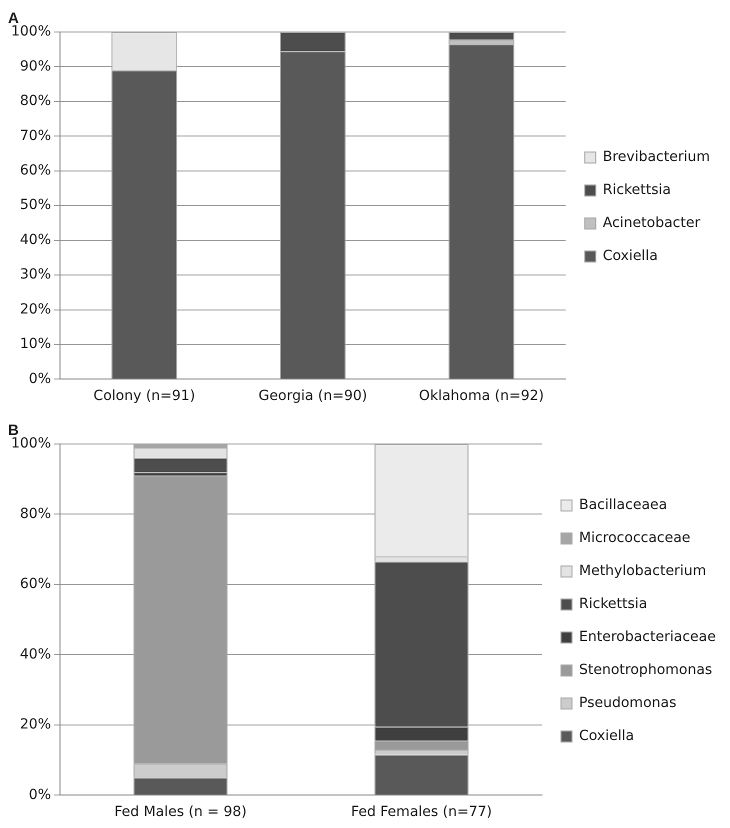  What do you see at coordinates (313, 396) in the screenshot?
I see `x-tick-label: Georgia (n=90)` at bounding box center [313, 396].